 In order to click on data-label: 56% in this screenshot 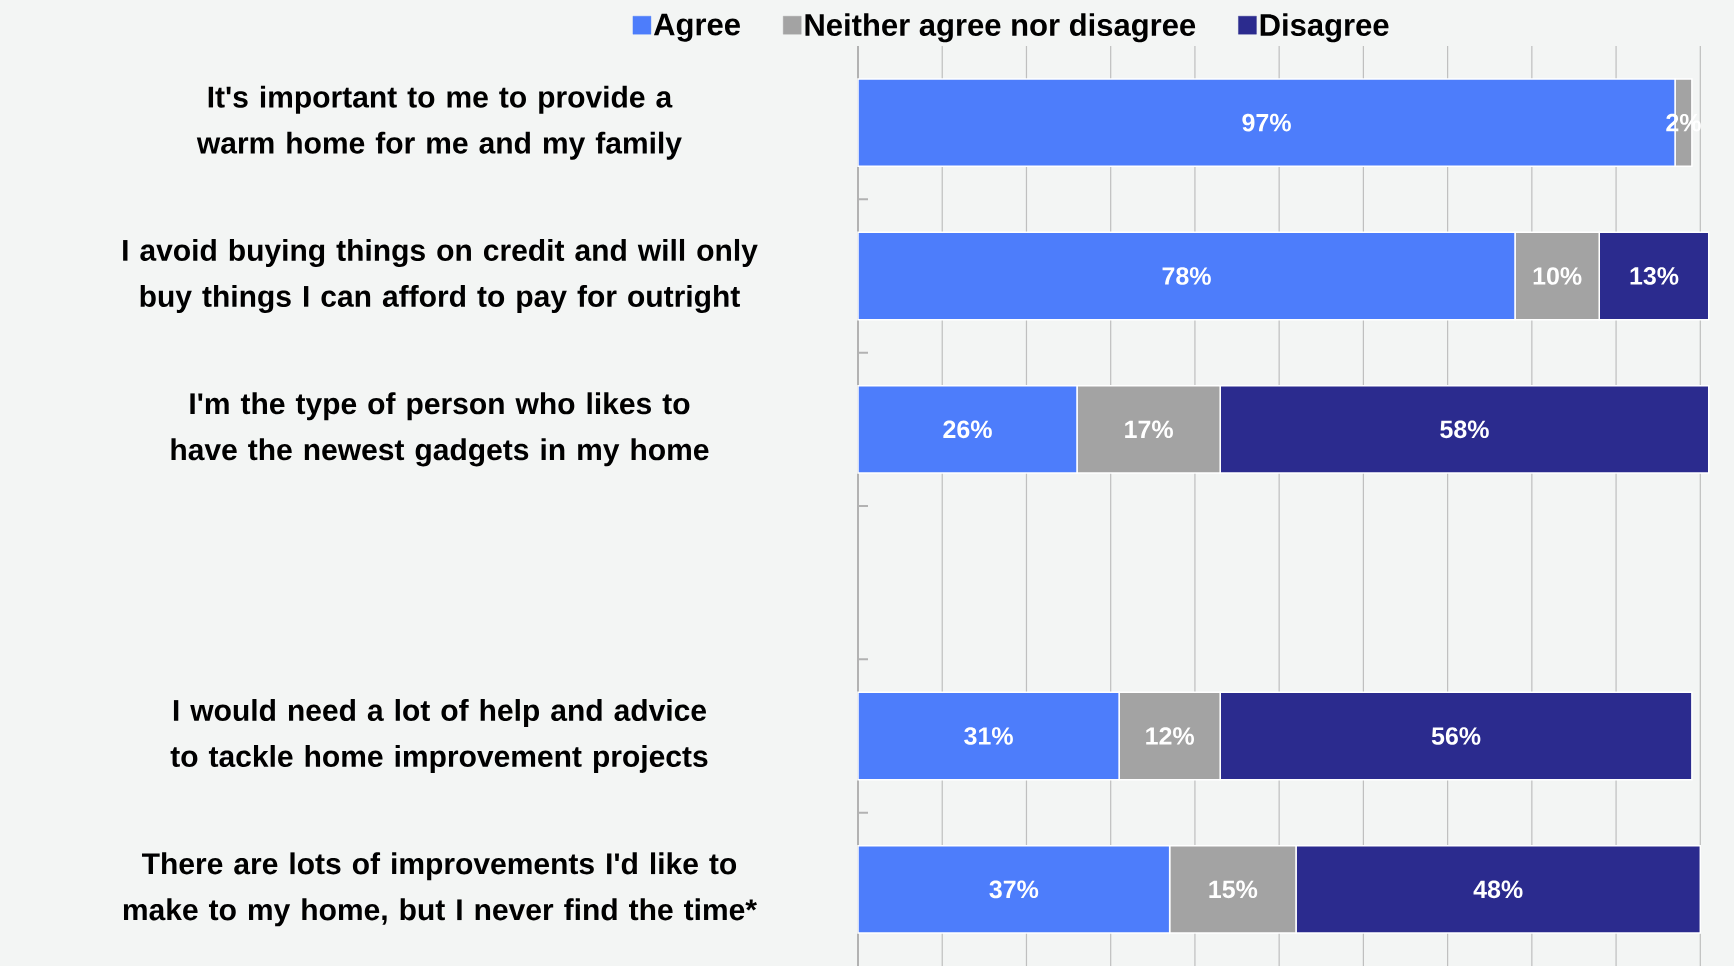, I will do `click(1456, 736)`.